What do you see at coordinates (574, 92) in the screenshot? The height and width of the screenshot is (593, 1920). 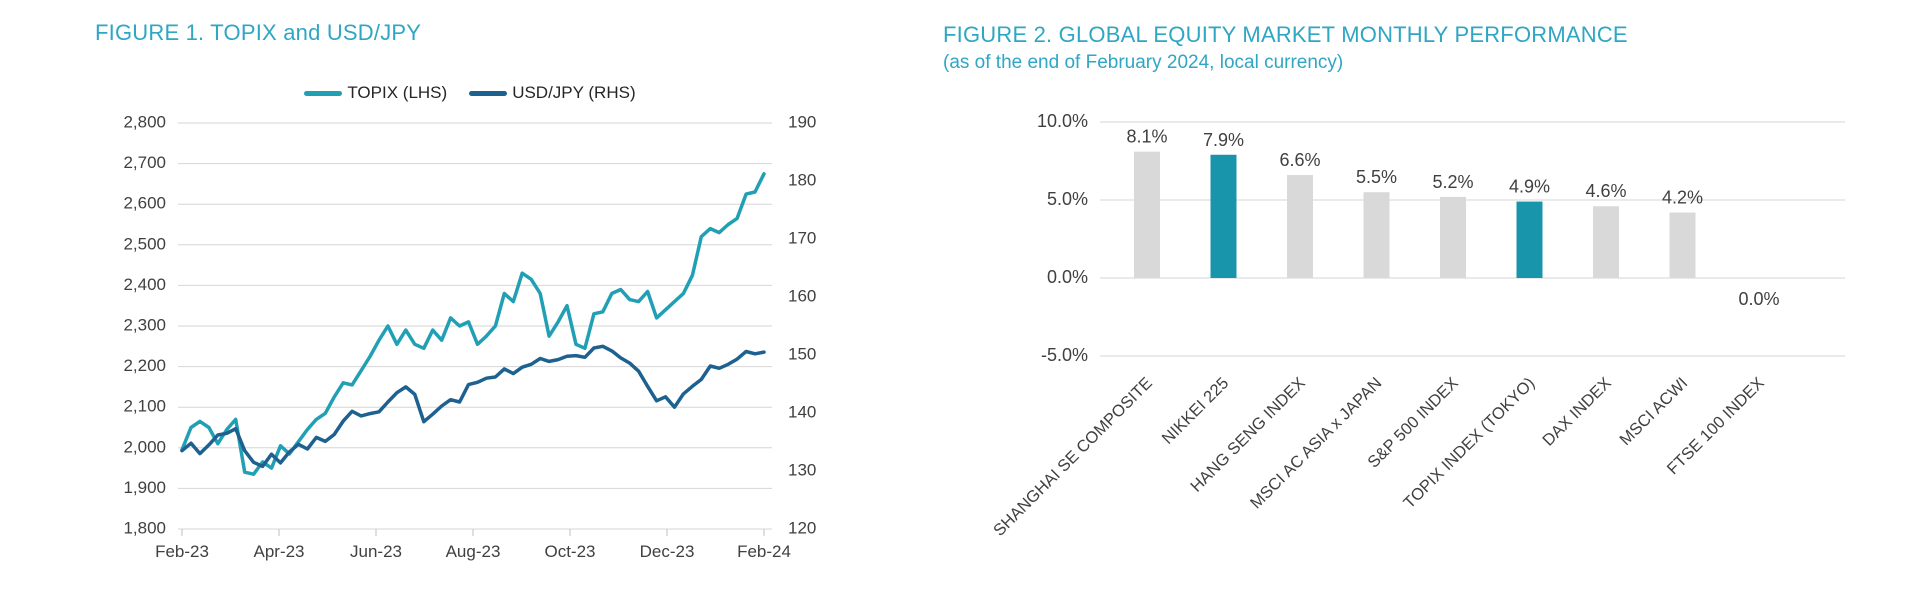 I see `legend-label: USD/JPY (RHS)` at bounding box center [574, 92].